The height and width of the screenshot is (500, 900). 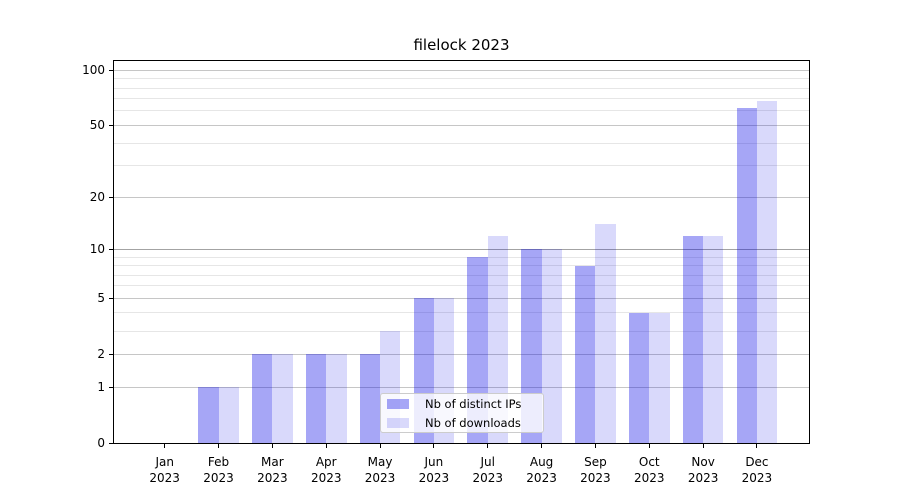 What do you see at coordinates (380, 470) in the screenshot?
I see `x-tick-label: May 2023` at bounding box center [380, 470].